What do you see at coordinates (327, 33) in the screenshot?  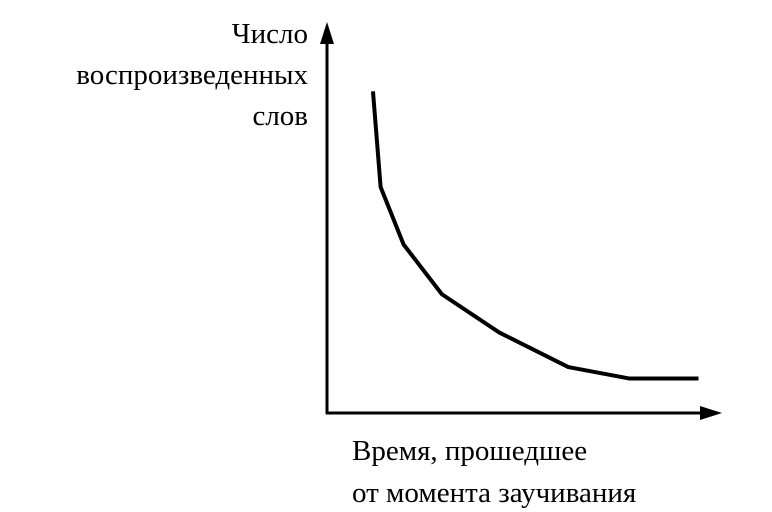 I see `y-axis-arrow` at bounding box center [327, 33].